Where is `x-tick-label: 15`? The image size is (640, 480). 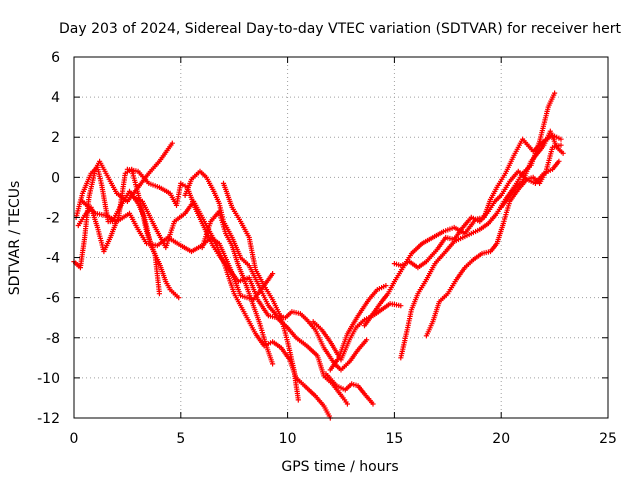 x-tick-label: 15 is located at coordinates (394, 439).